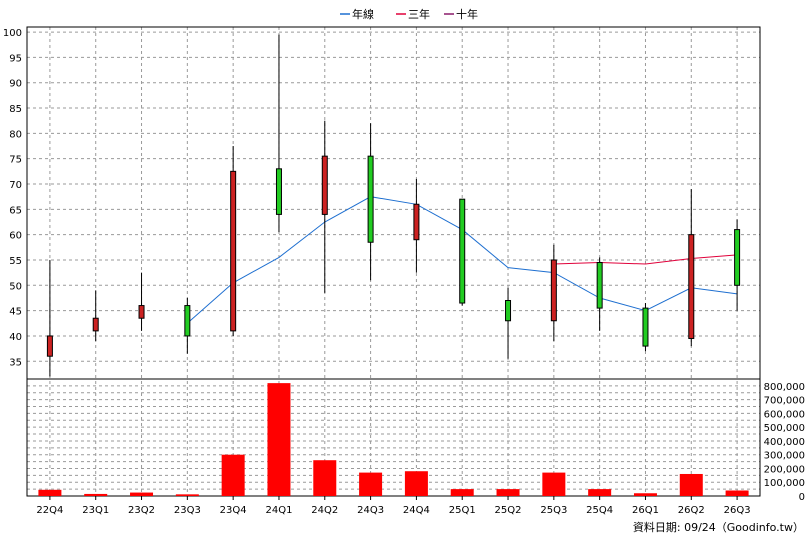 The height and width of the screenshot is (540, 808). What do you see at coordinates (599, 510) in the screenshot?
I see `x-tick-label: 25Q4` at bounding box center [599, 510].